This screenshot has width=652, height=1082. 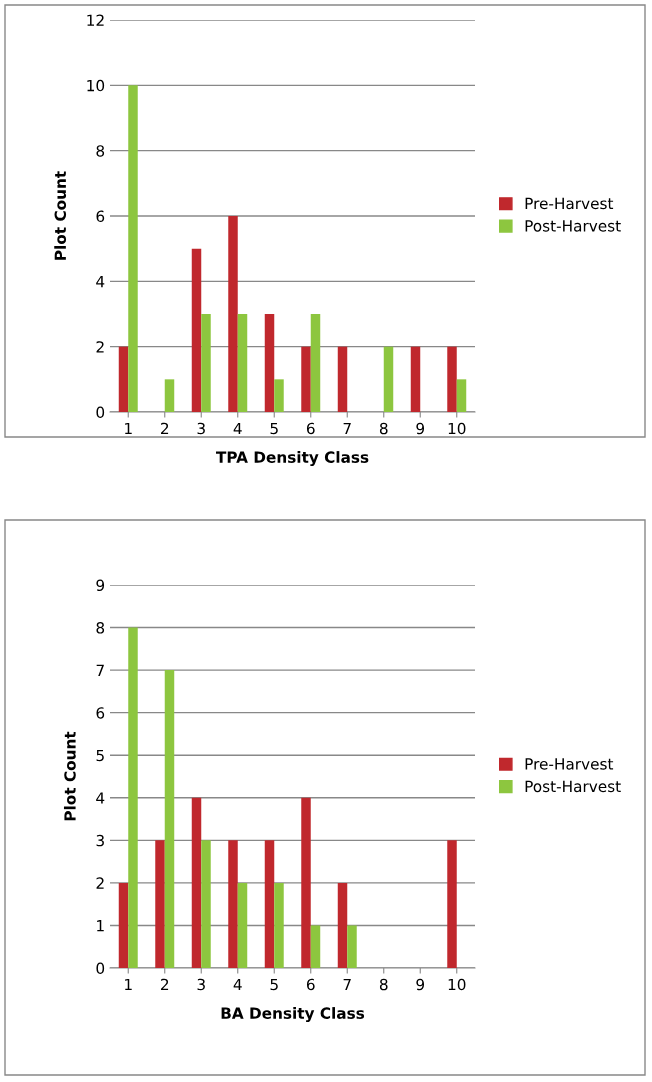 What do you see at coordinates (100, 585) in the screenshot?
I see `y-tick-label: 9` at bounding box center [100, 585].